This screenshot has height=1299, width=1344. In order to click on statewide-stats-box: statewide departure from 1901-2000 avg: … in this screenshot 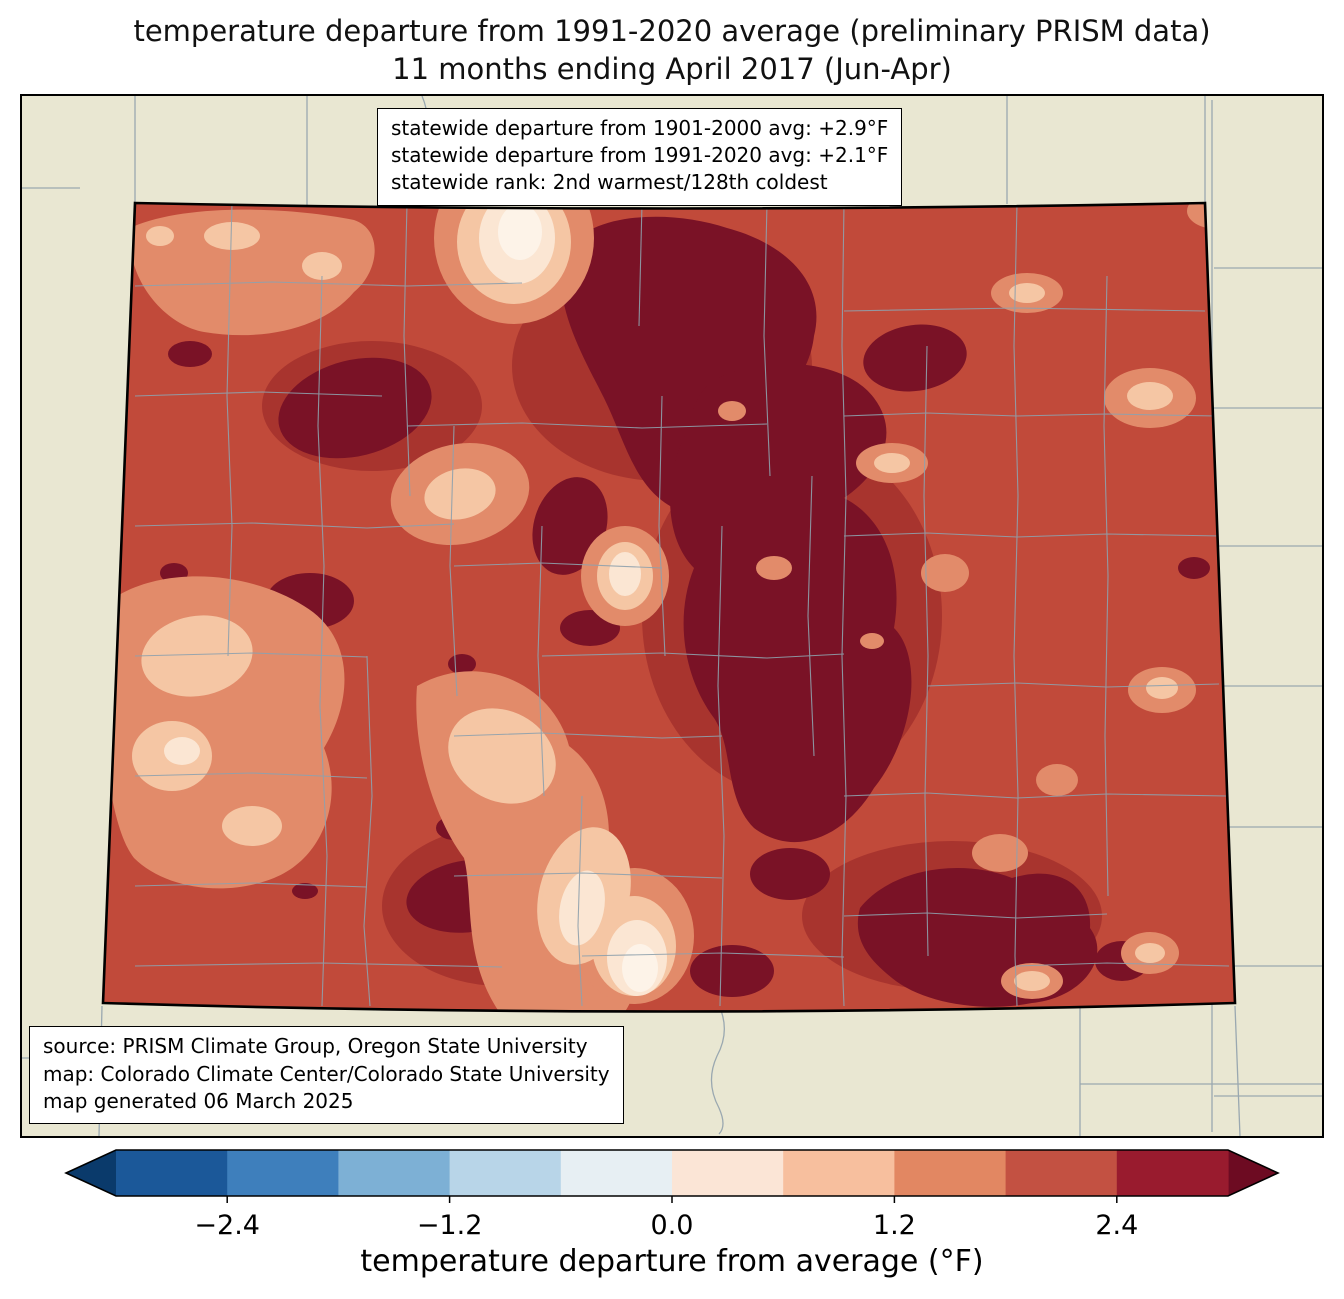, I will do `click(640, 157)`.